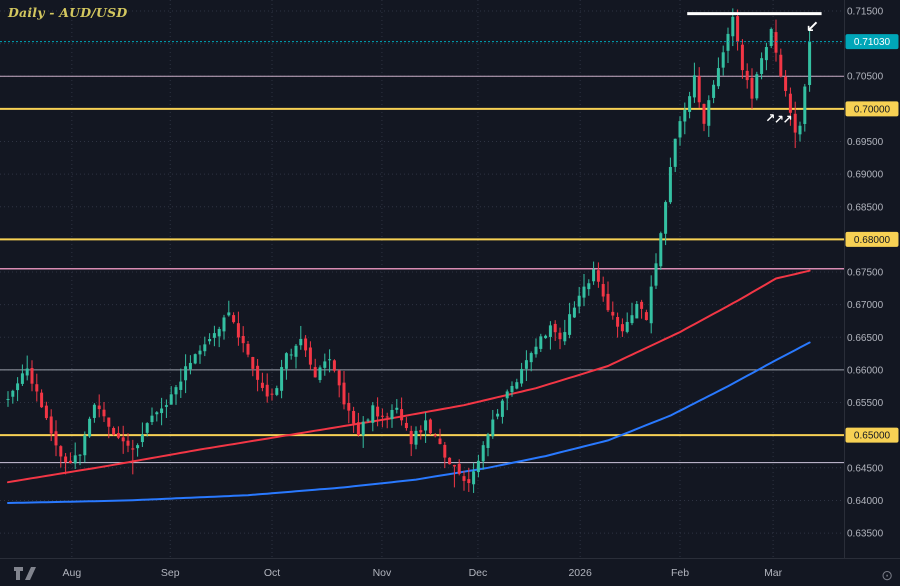 This screenshot has width=900, height=586. Describe the element at coordinates (865, 370) in the screenshot. I see `price-axis-label: 0.66000` at that location.